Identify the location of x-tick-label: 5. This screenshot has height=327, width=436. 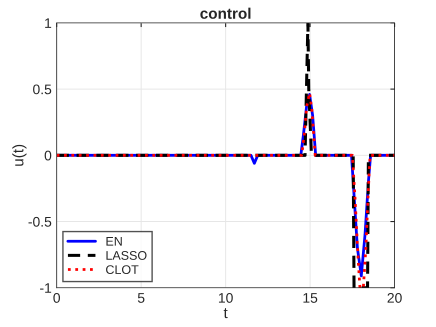
(141, 298).